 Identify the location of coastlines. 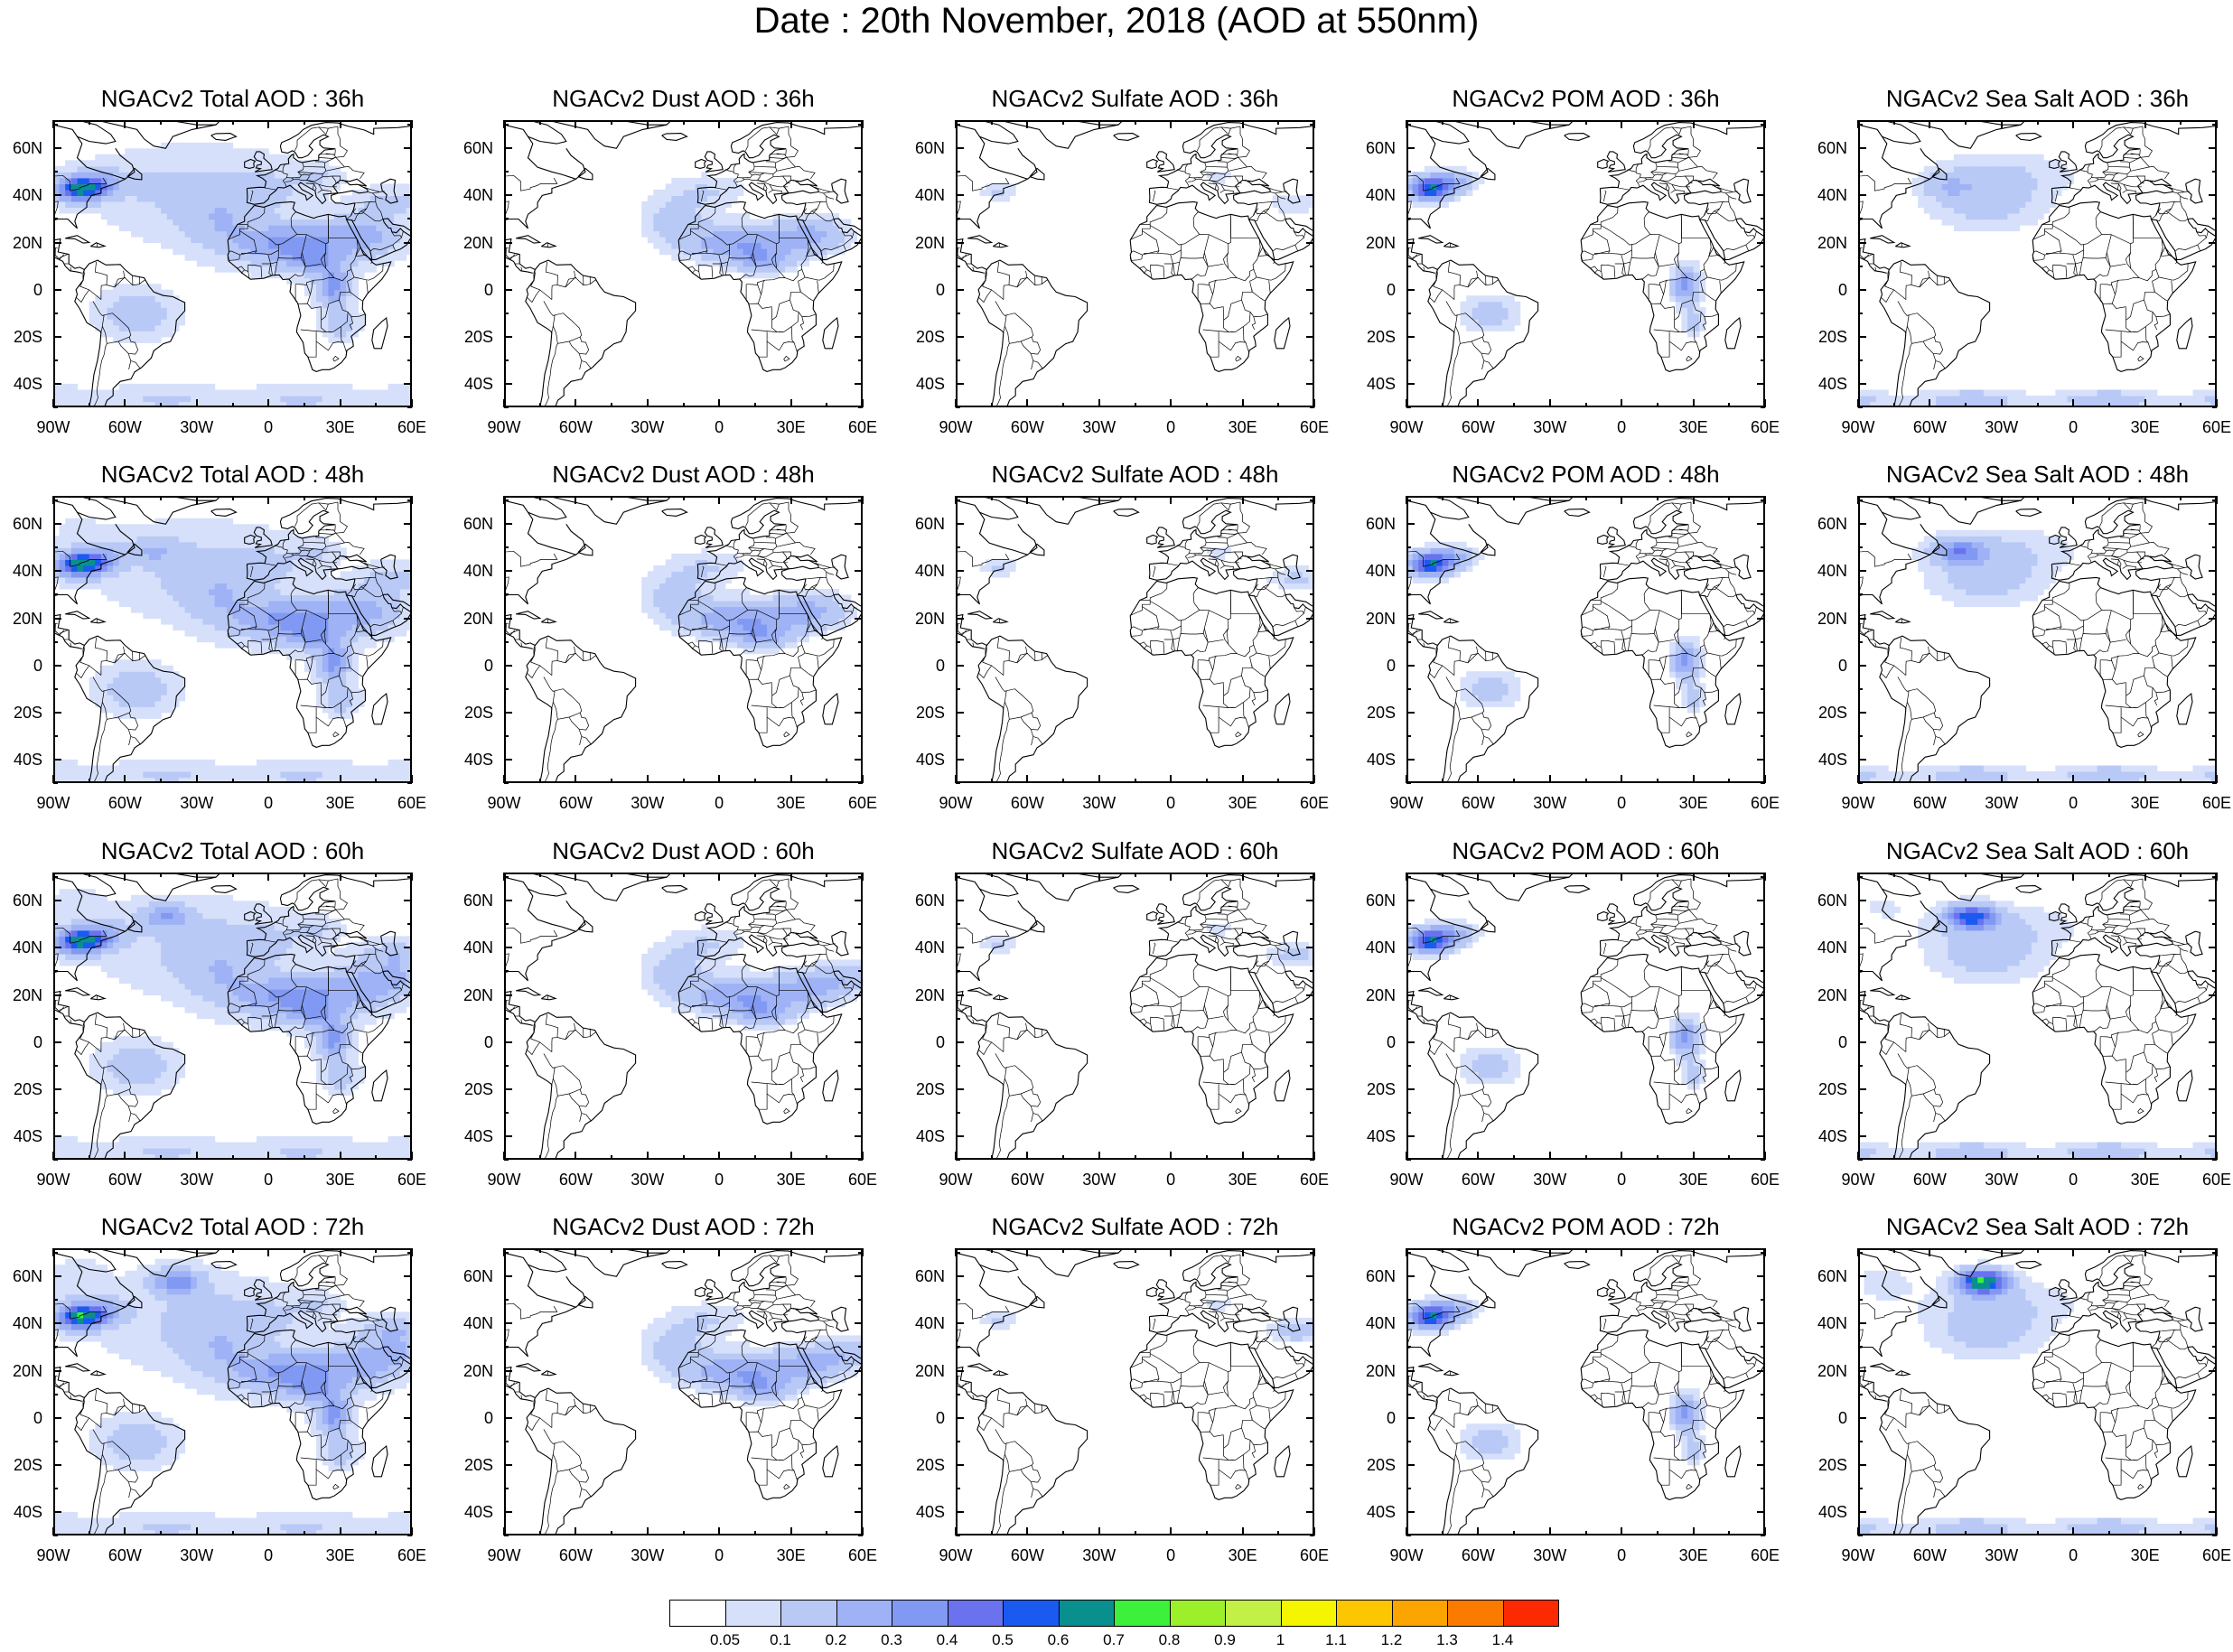
(232, 263).